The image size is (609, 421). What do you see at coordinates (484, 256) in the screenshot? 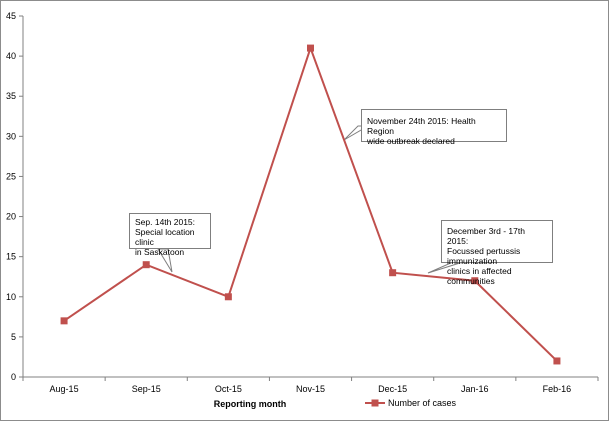
I see `annotation-dec-line-2: Focussed pertussis immunization` at bounding box center [484, 256].